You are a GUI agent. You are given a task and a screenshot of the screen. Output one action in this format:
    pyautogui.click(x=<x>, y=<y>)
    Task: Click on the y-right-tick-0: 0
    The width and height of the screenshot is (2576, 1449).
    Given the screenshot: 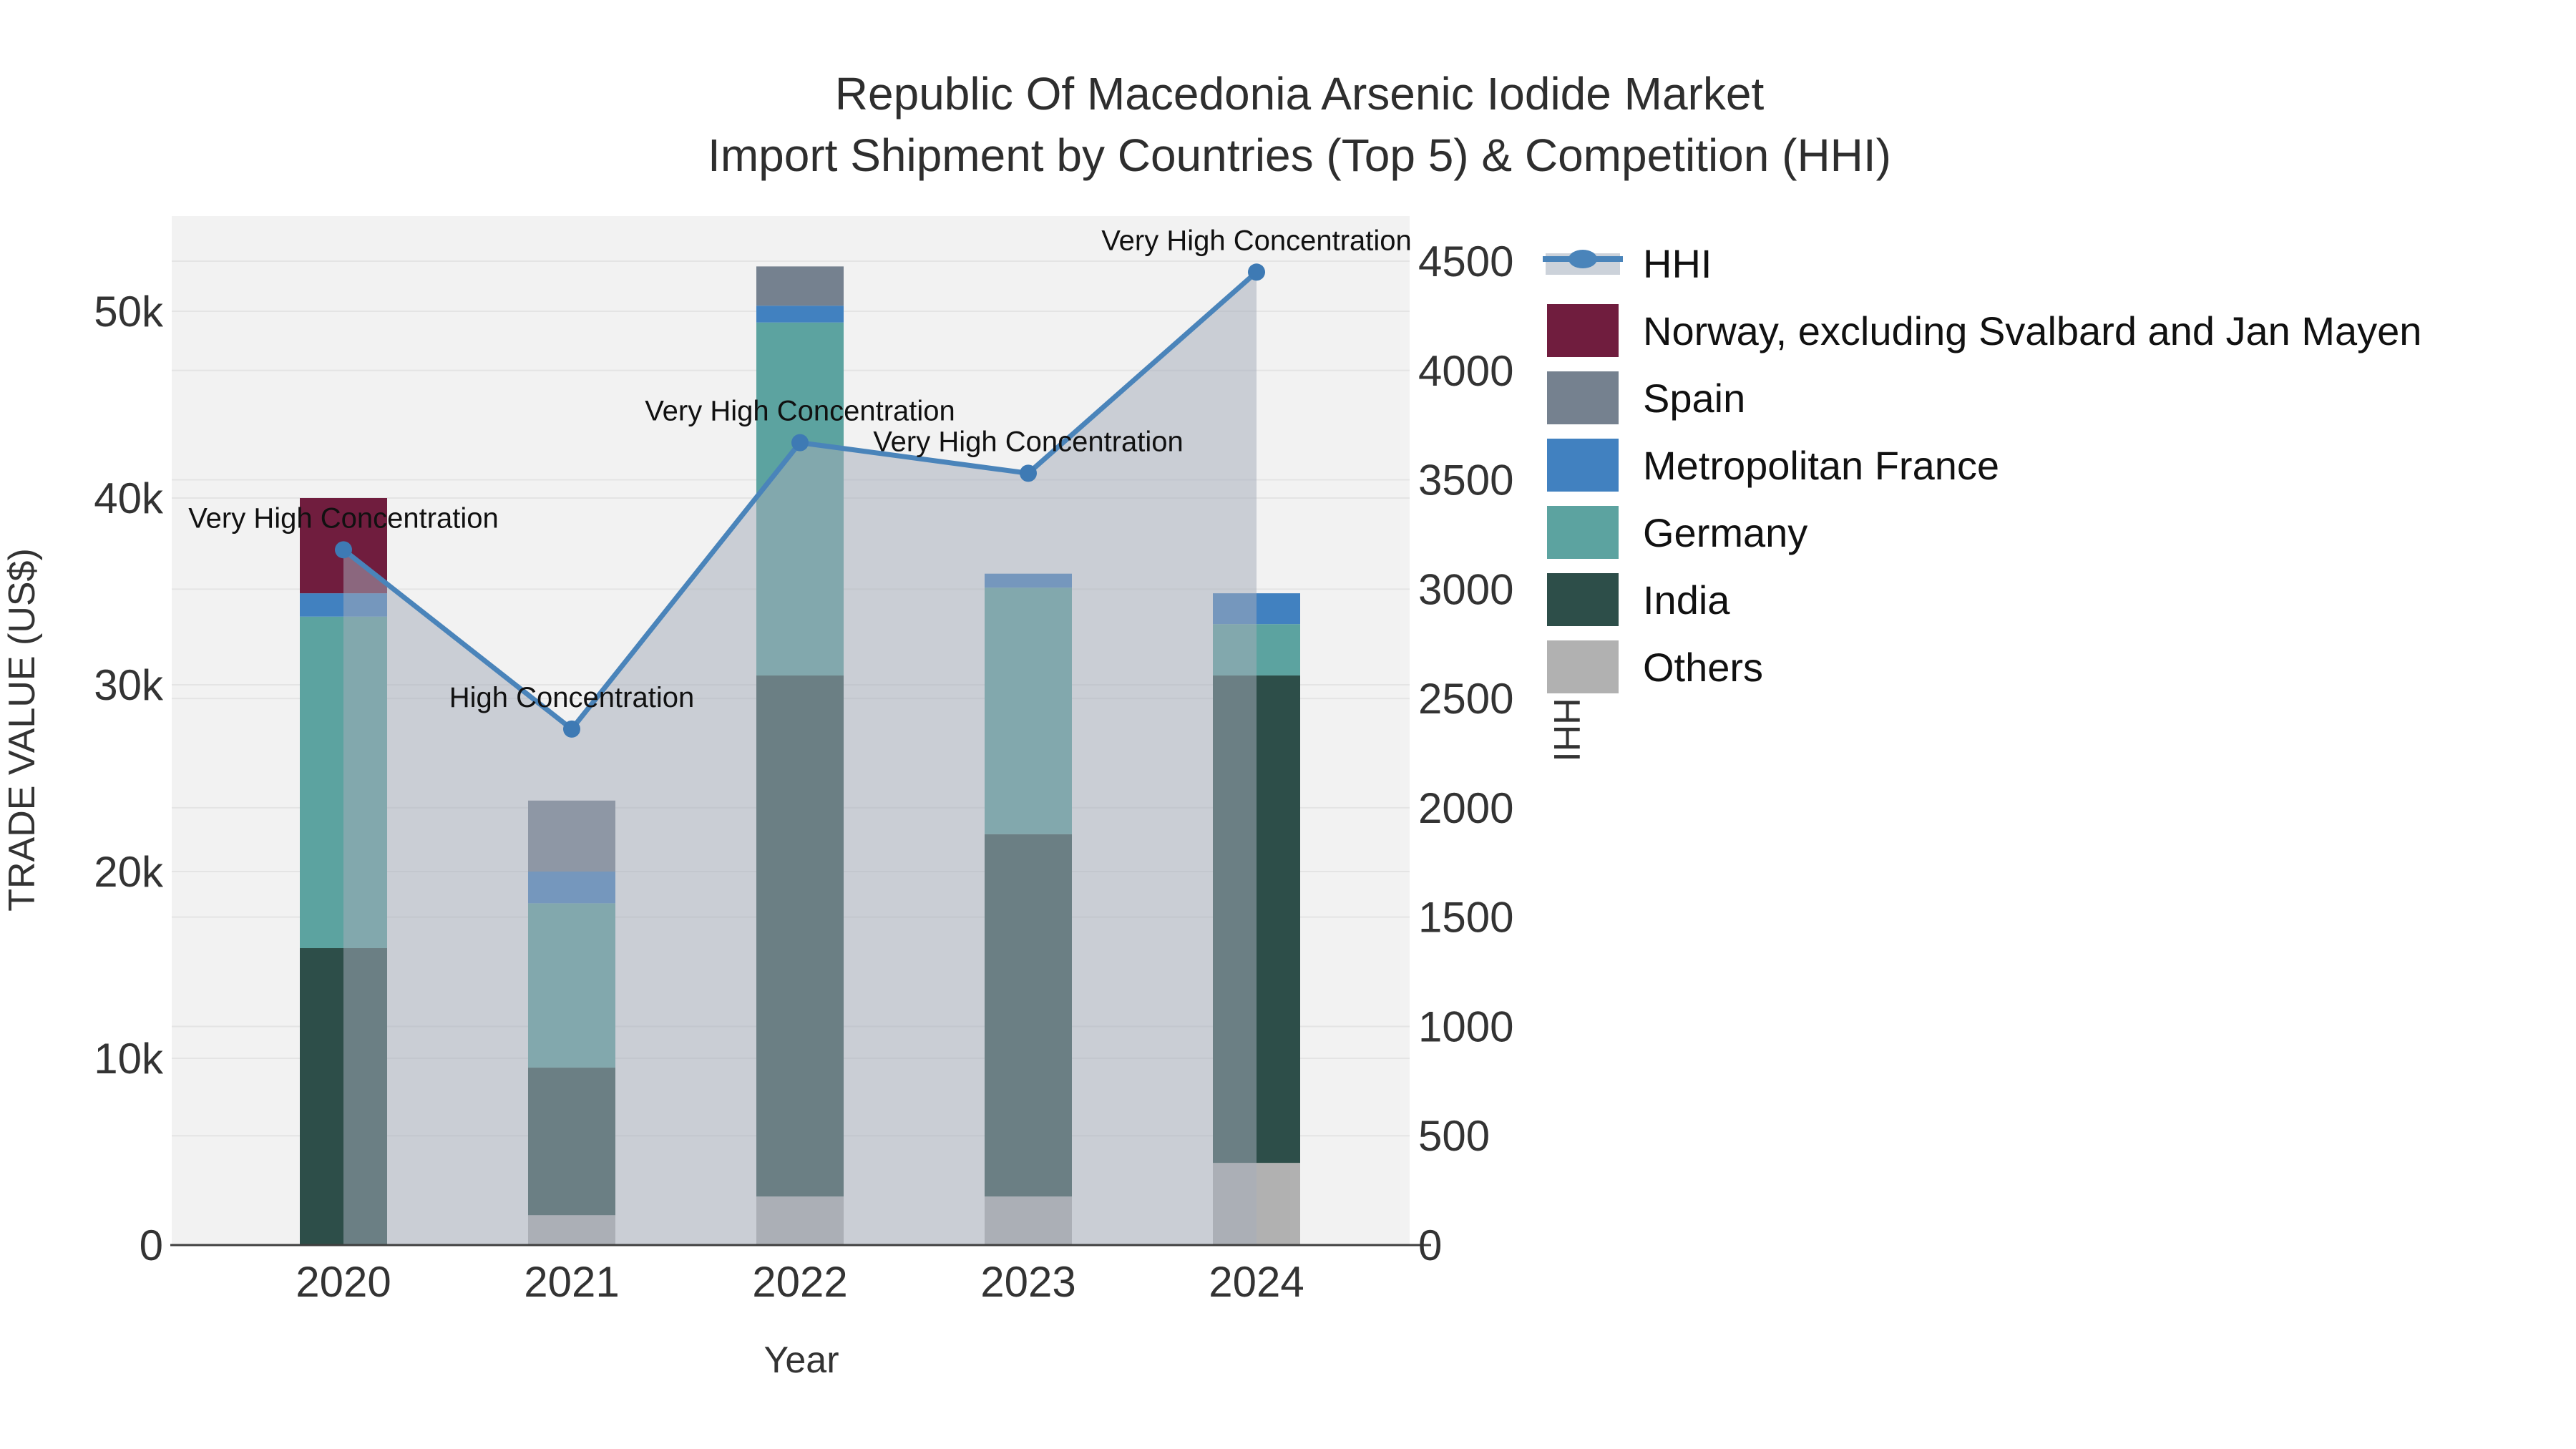 What is the action you would take?
    pyautogui.click(x=1430, y=1245)
    